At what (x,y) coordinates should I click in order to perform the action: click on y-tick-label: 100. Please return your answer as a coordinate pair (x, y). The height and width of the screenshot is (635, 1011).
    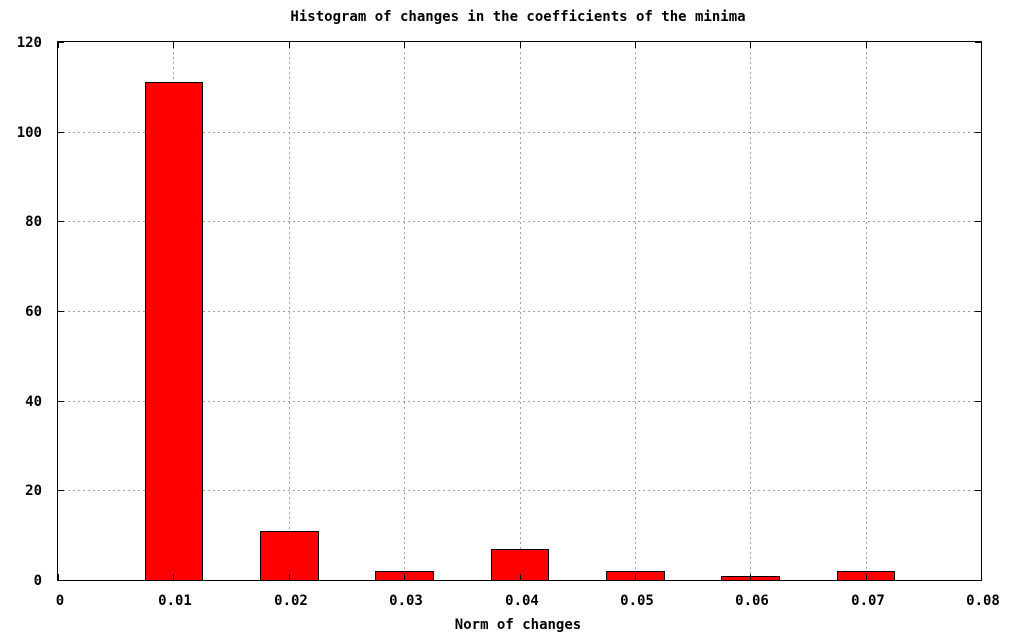
    Looking at the image, I should click on (29, 133).